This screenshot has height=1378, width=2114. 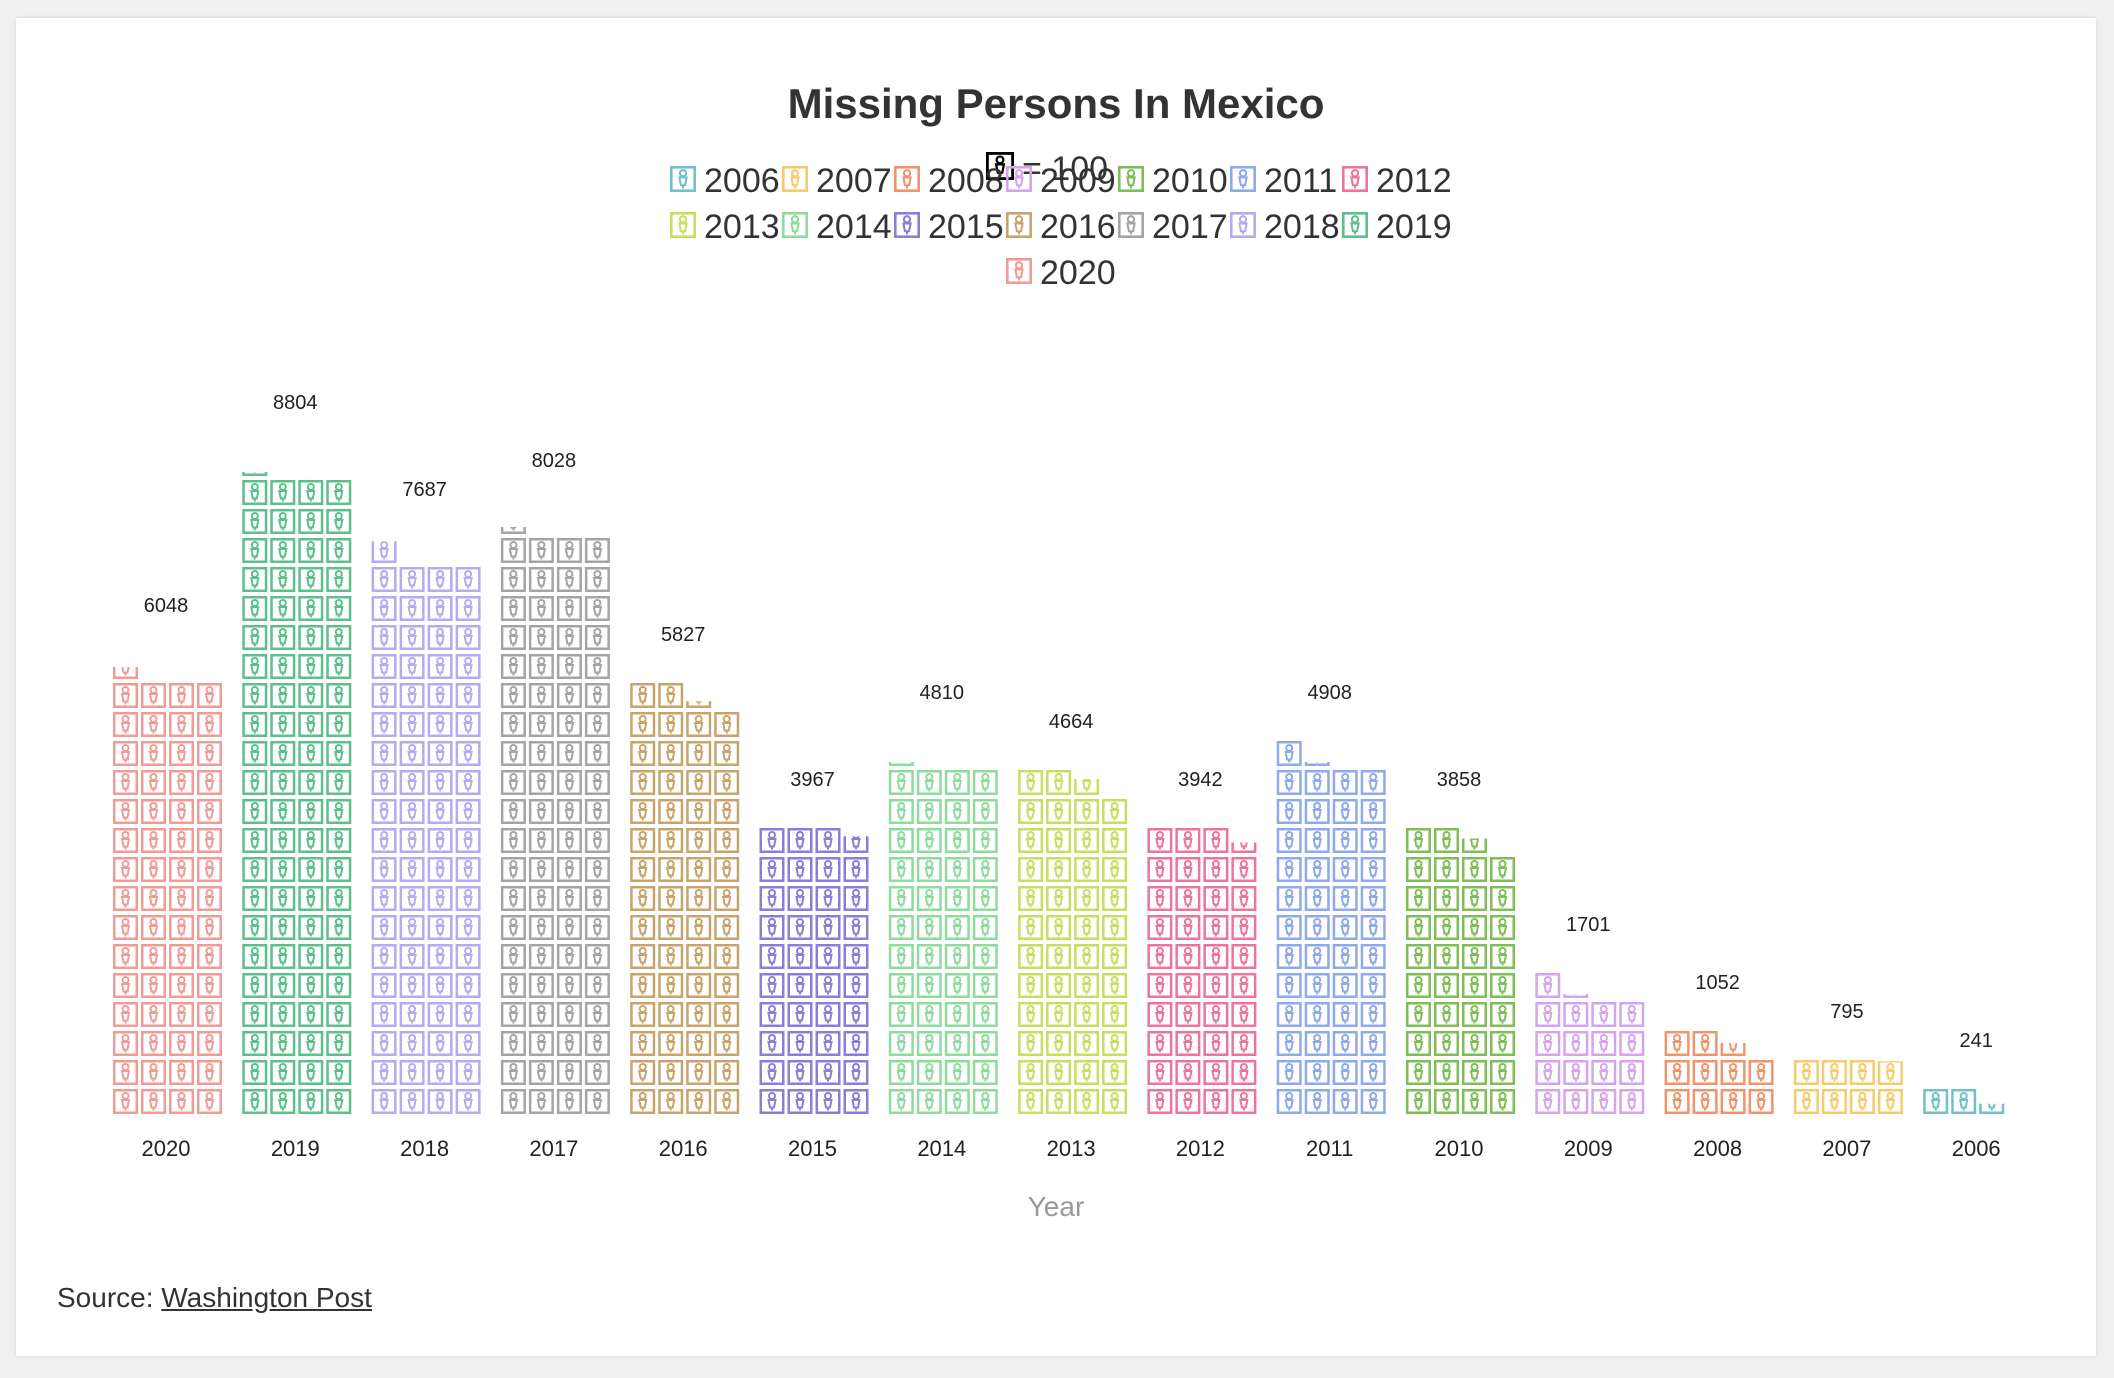 I want to click on legend-person-icon, so click(x=1243, y=225).